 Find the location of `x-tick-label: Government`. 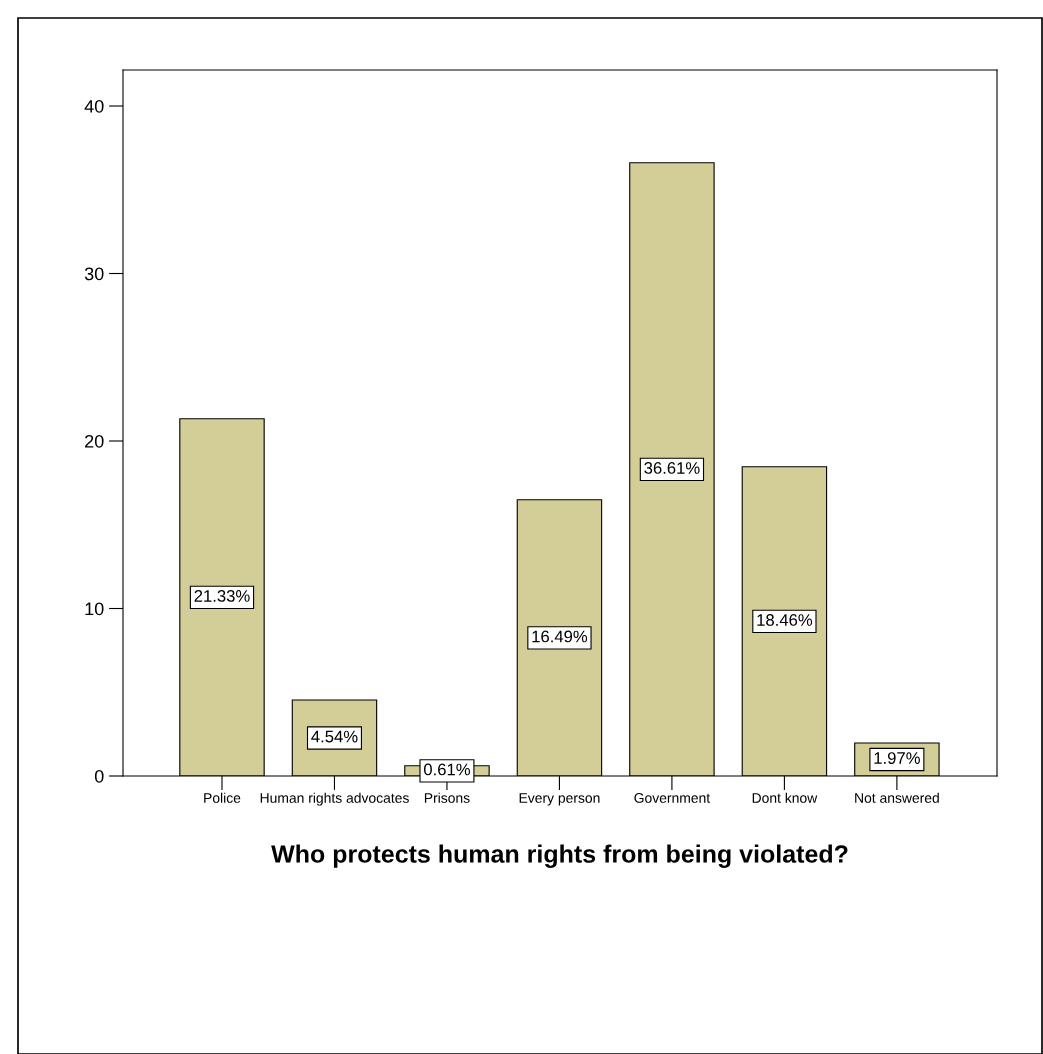

x-tick-label: Government is located at coordinates (672, 798).